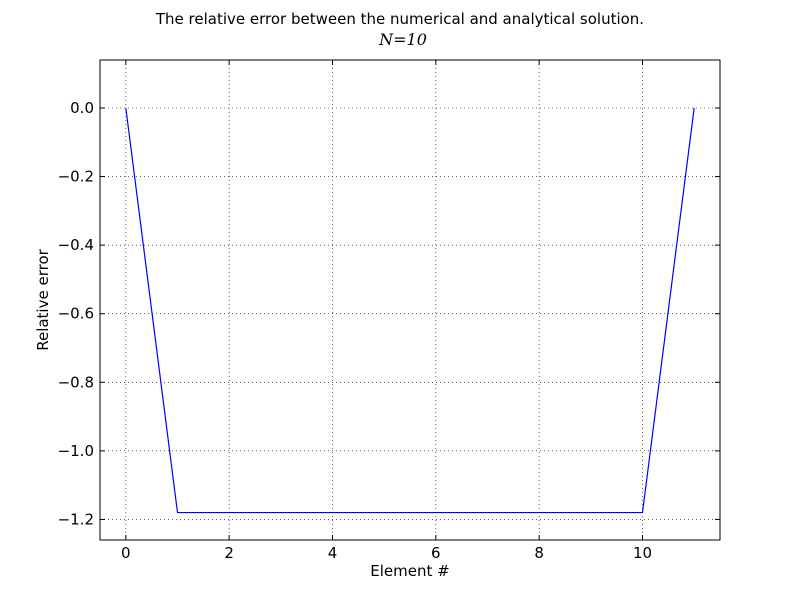 Image resolution: width=800 pixels, height=600 pixels. What do you see at coordinates (402, 39) in the screenshot?
I see `chart-subtitle: N=10` at bounding box center [402, 39].